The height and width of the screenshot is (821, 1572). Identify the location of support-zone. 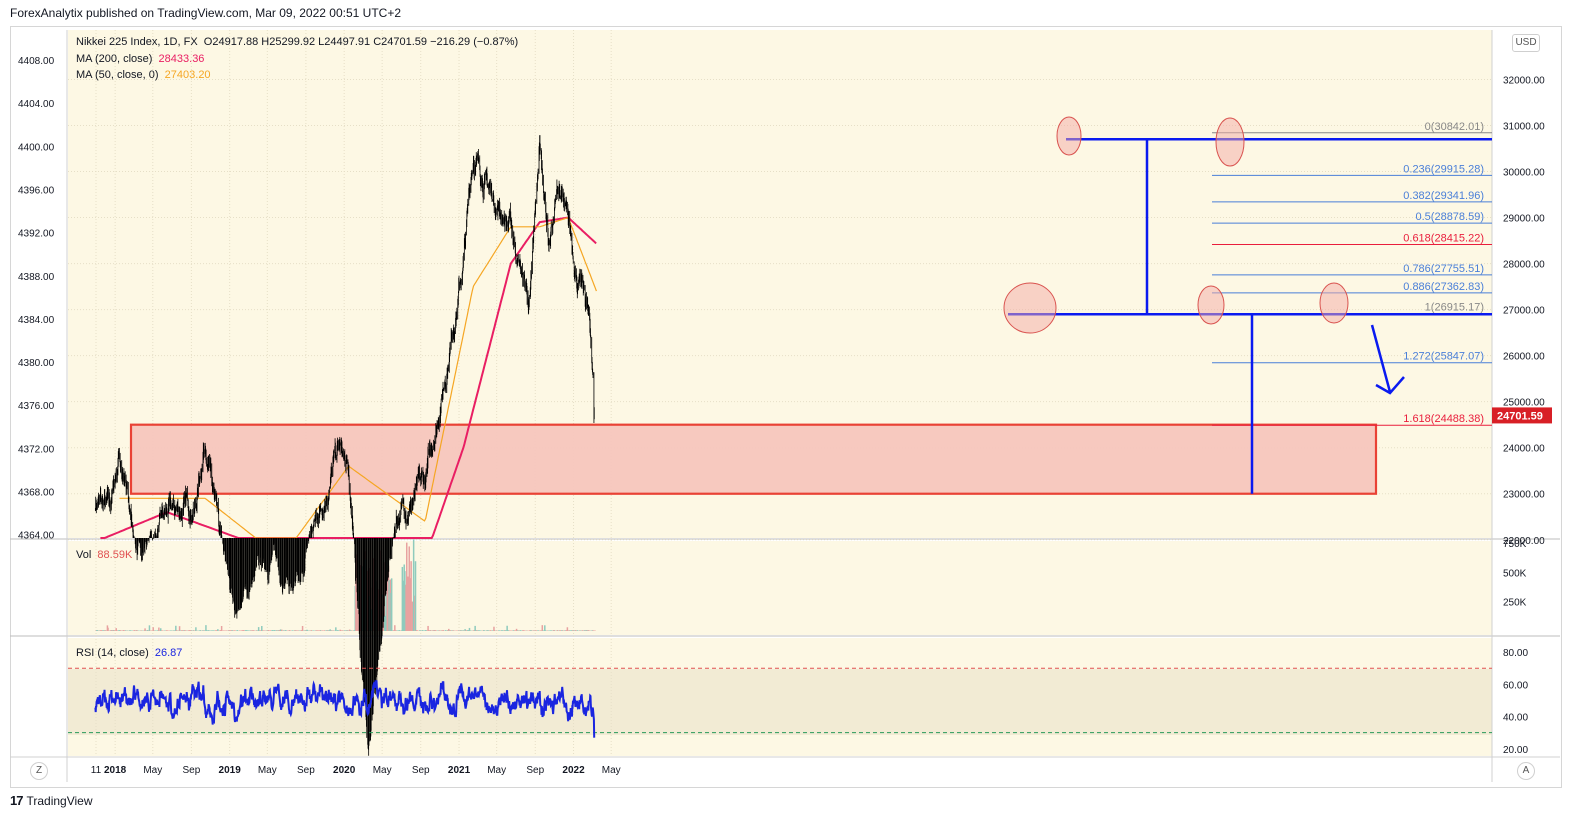
(753, 459).